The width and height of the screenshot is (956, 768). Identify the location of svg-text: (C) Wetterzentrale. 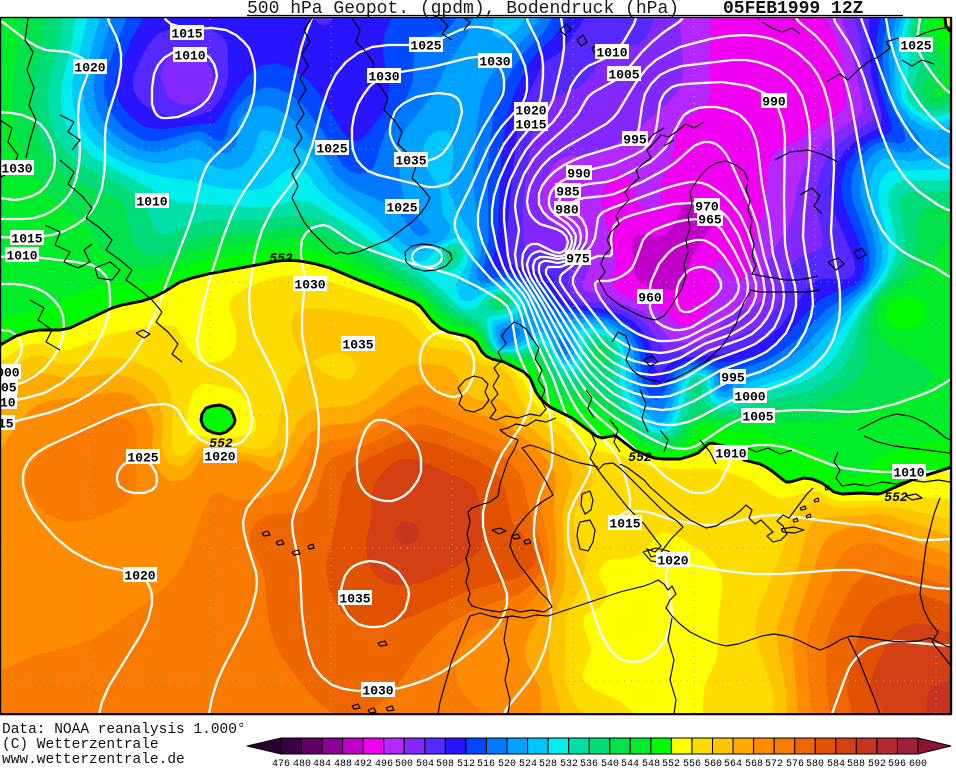
(80, 745).